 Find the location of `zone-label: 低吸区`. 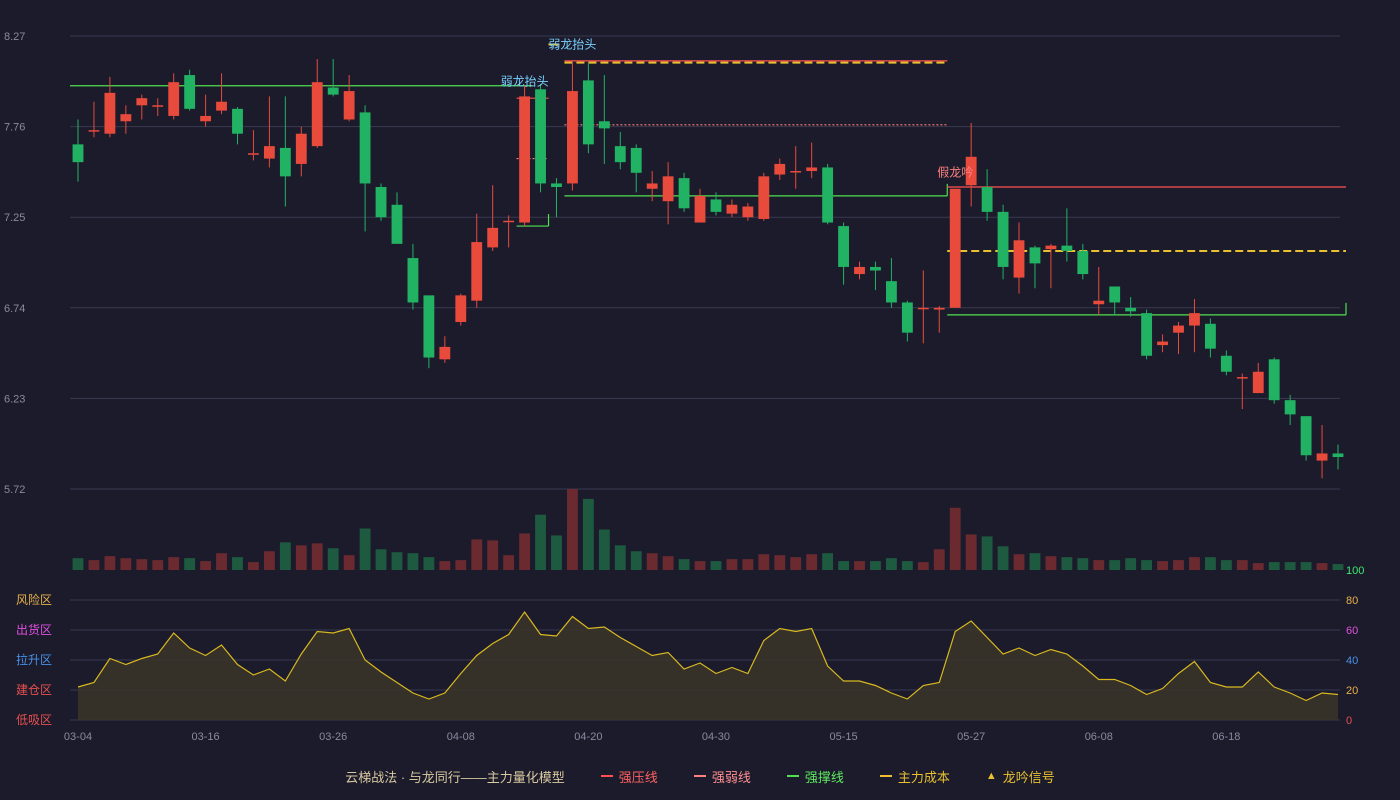

zone-label: 低吸区 is located at coordinates (34, 720).